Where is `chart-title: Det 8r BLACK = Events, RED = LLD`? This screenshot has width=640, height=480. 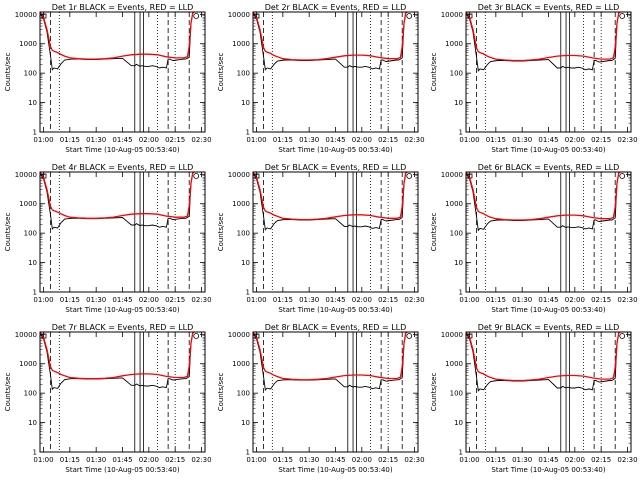
chart-title: Det 8r BLACK = Events, RED = LLD is located at coordinates (336, 327).